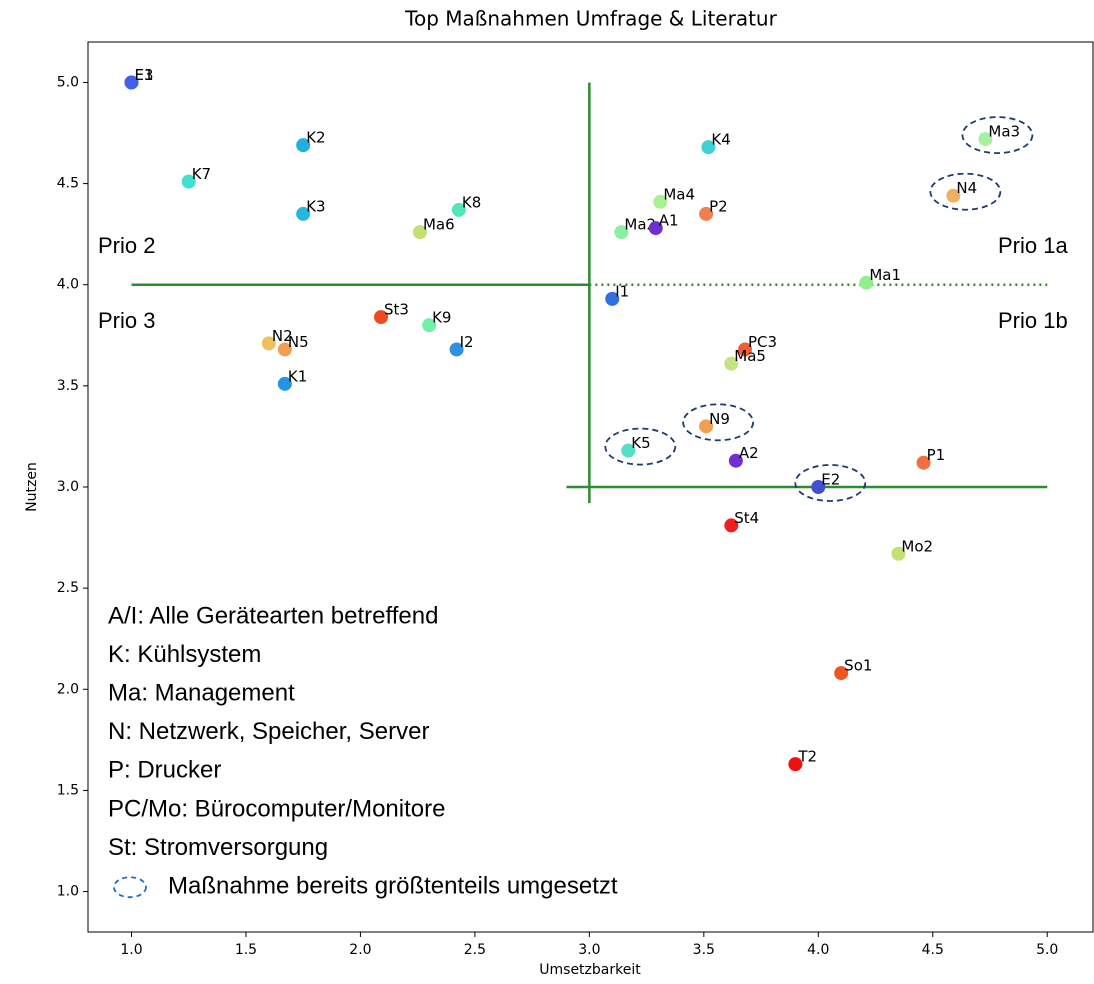  I want to click on y-tick-label: 5.0, so click(68, 82).